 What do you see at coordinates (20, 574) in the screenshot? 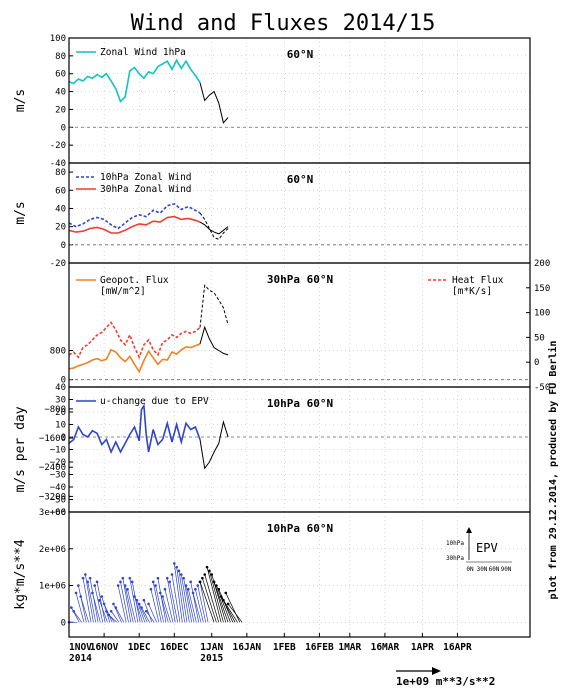
I see `y-axis-label: kg*m/s**4` at bounding box center [20, 574].